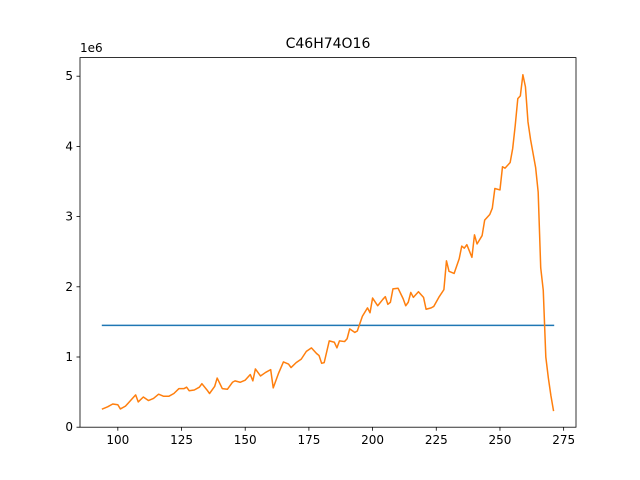 This screenshot has height=480, width=640. Describe the element at coordinates (328, 44) in the screenshot. I see `chart-title: C46H74O16` at that location.